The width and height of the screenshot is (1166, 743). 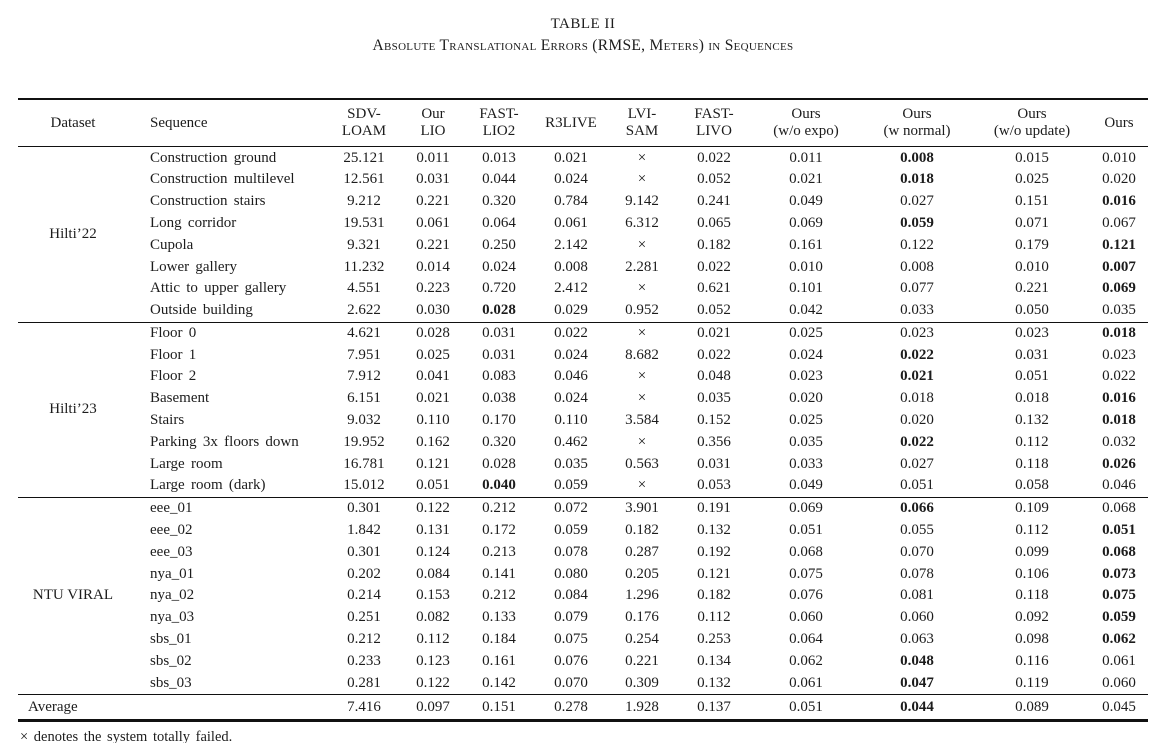 What do you see at coordinates (364, 617) in the screenshot?
I see `value-cell: 0.251` at bounding box center [364, 617].